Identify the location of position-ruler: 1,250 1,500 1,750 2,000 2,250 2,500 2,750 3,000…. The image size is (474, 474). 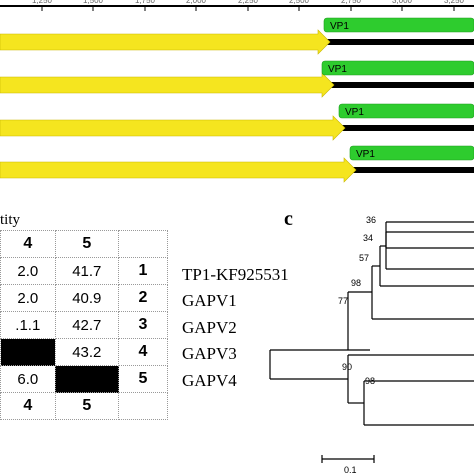
(237, 5).